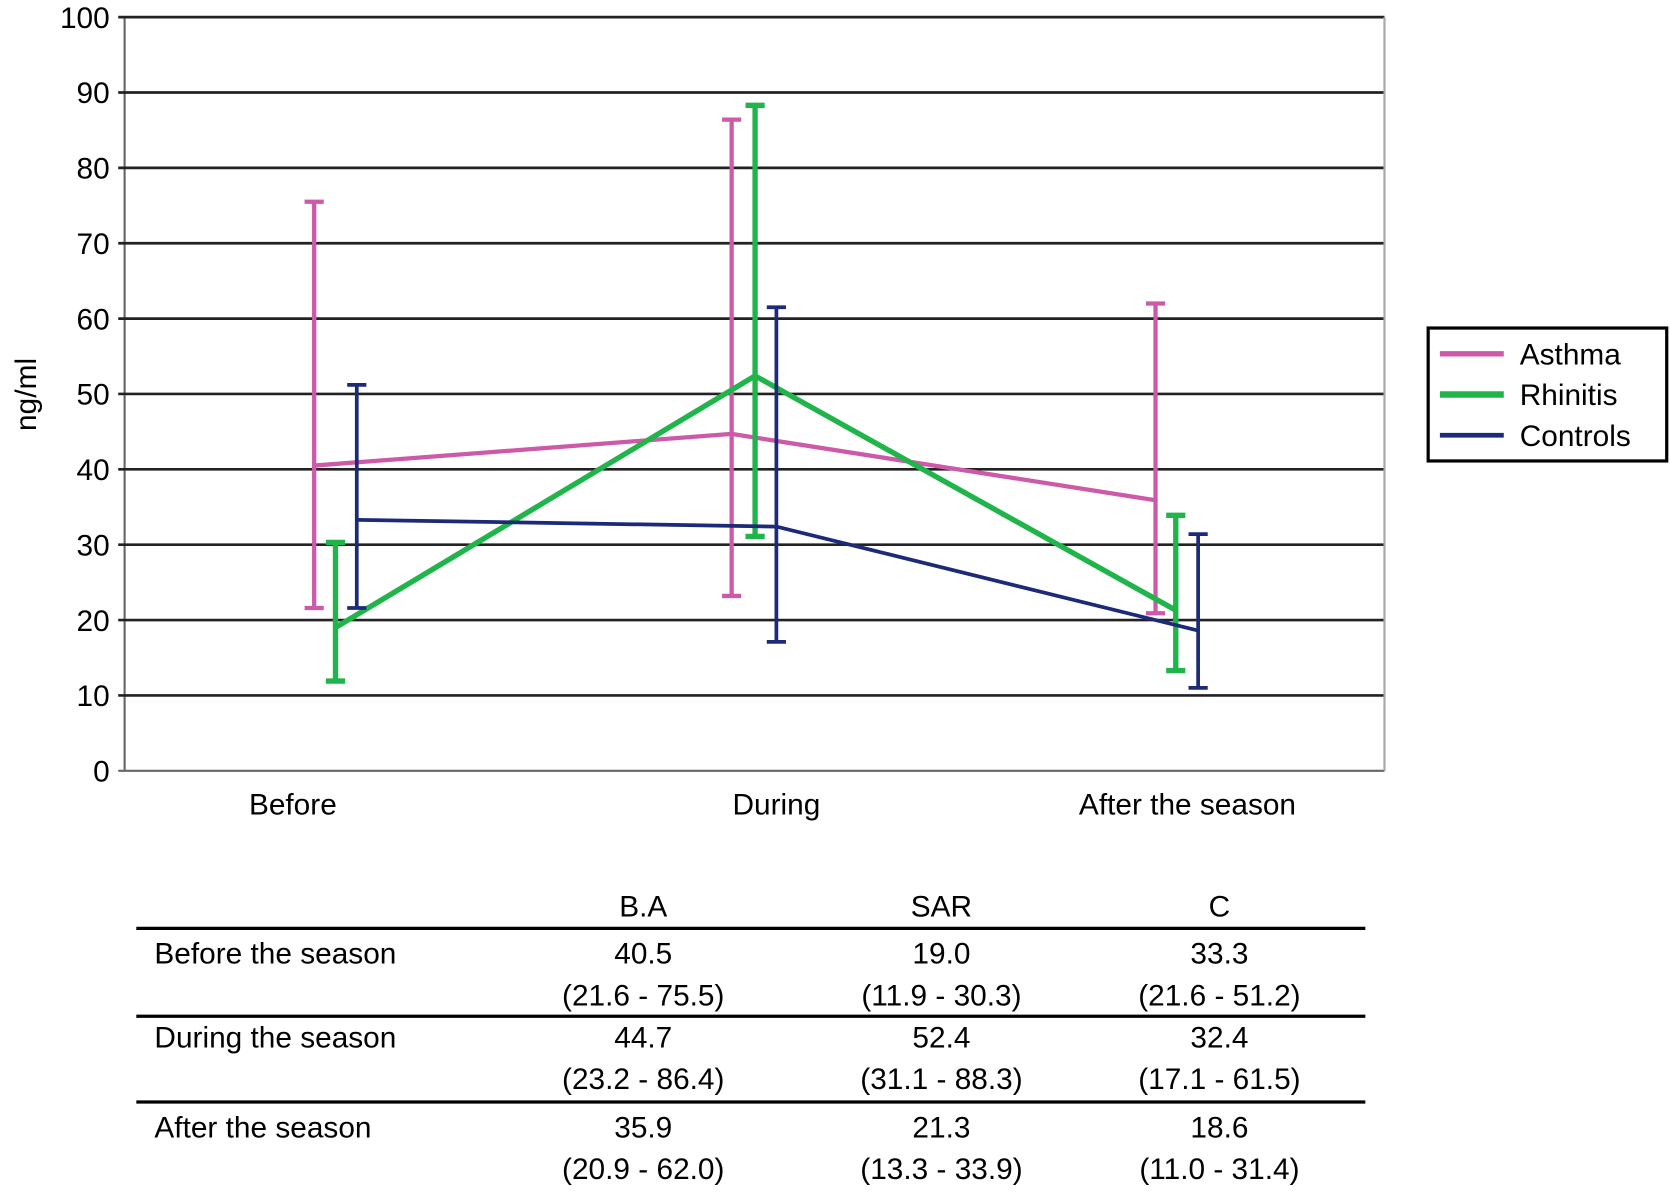 Image resolution: width=1670 pixels, height=1195 pixels. Describe the element at coordinates (941, 1037) in the screenshot. I see `cell-median: 52.4` at that location.